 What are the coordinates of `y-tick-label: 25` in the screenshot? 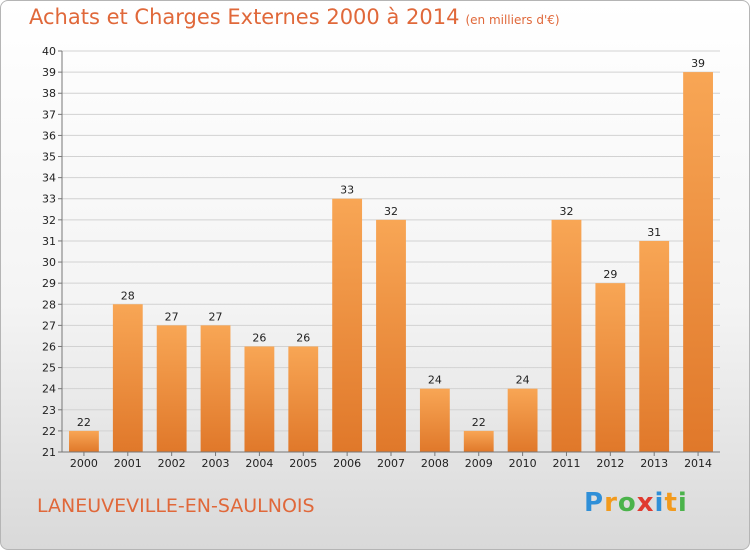 It's located at (49, 368).